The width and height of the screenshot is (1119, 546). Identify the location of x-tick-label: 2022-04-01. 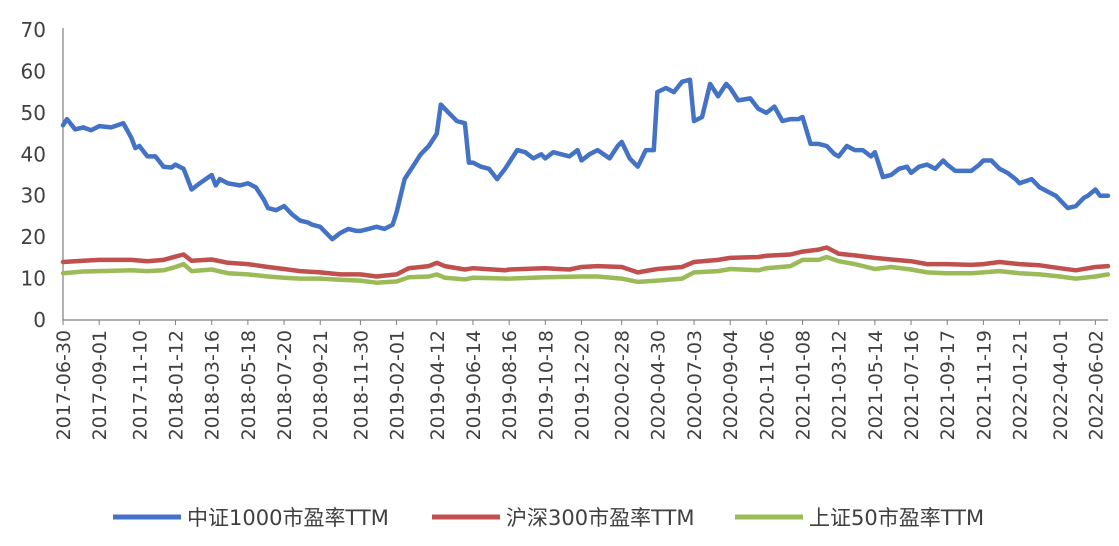
(1061, 385).